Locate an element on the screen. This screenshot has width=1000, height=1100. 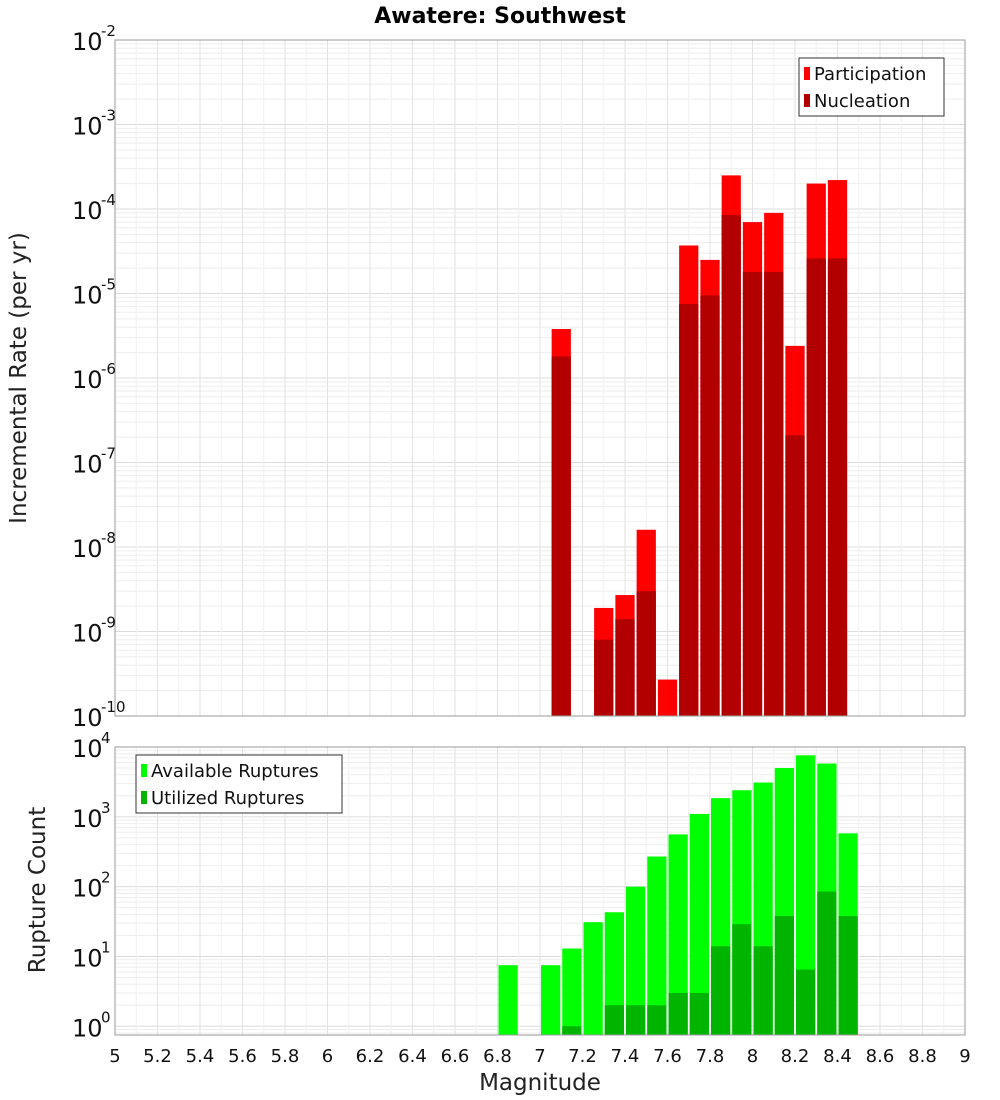
x-tick-label: 6.2 is located at coordinates (370, 1056).